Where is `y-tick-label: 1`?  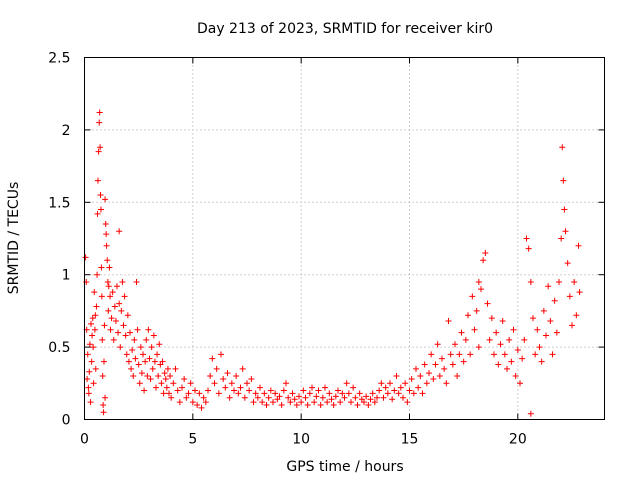 y-tick-label: 1 is located at coordinates (66, 276).